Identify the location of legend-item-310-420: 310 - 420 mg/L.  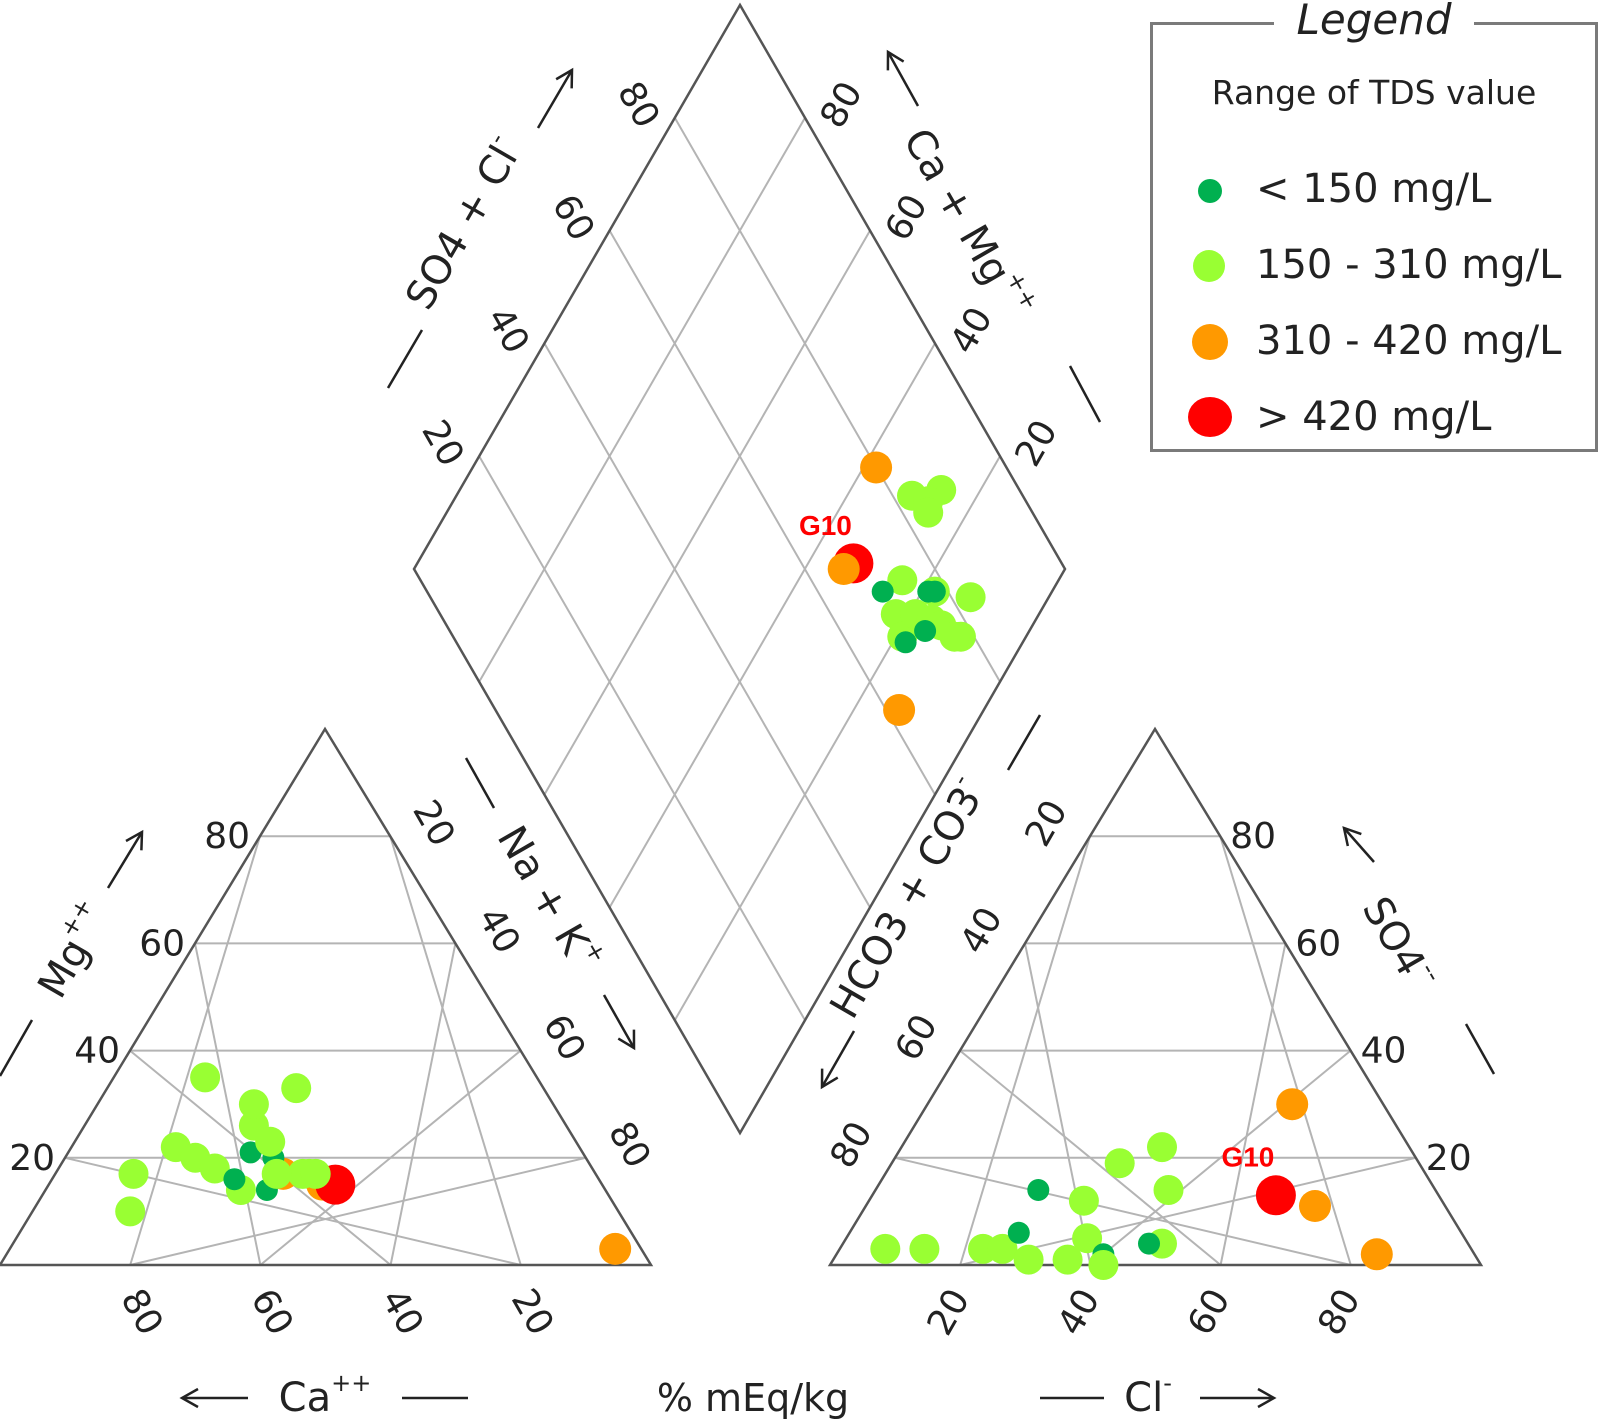
(1374, 341).